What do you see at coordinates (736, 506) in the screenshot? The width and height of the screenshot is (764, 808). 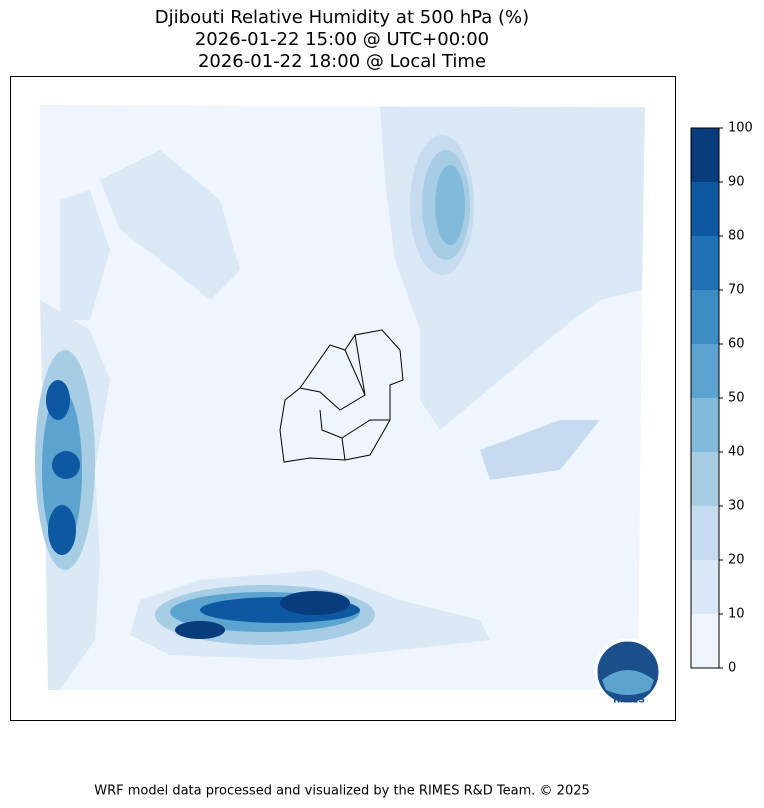 I see `colorbar-tick-label: 30` at bounding box center [736, 506].